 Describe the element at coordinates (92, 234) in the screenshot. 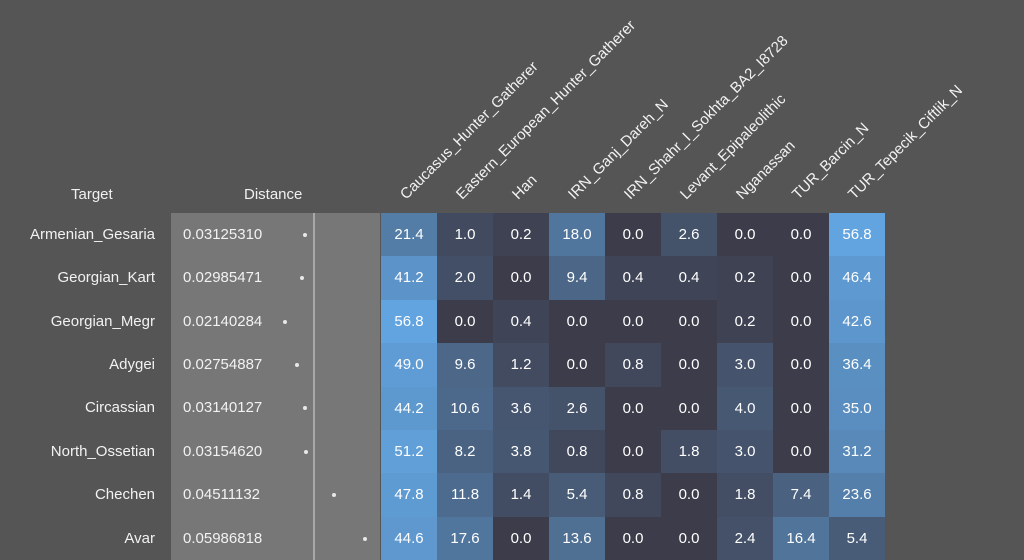

I see `target-label: Armenian_Gesaria` at that location.